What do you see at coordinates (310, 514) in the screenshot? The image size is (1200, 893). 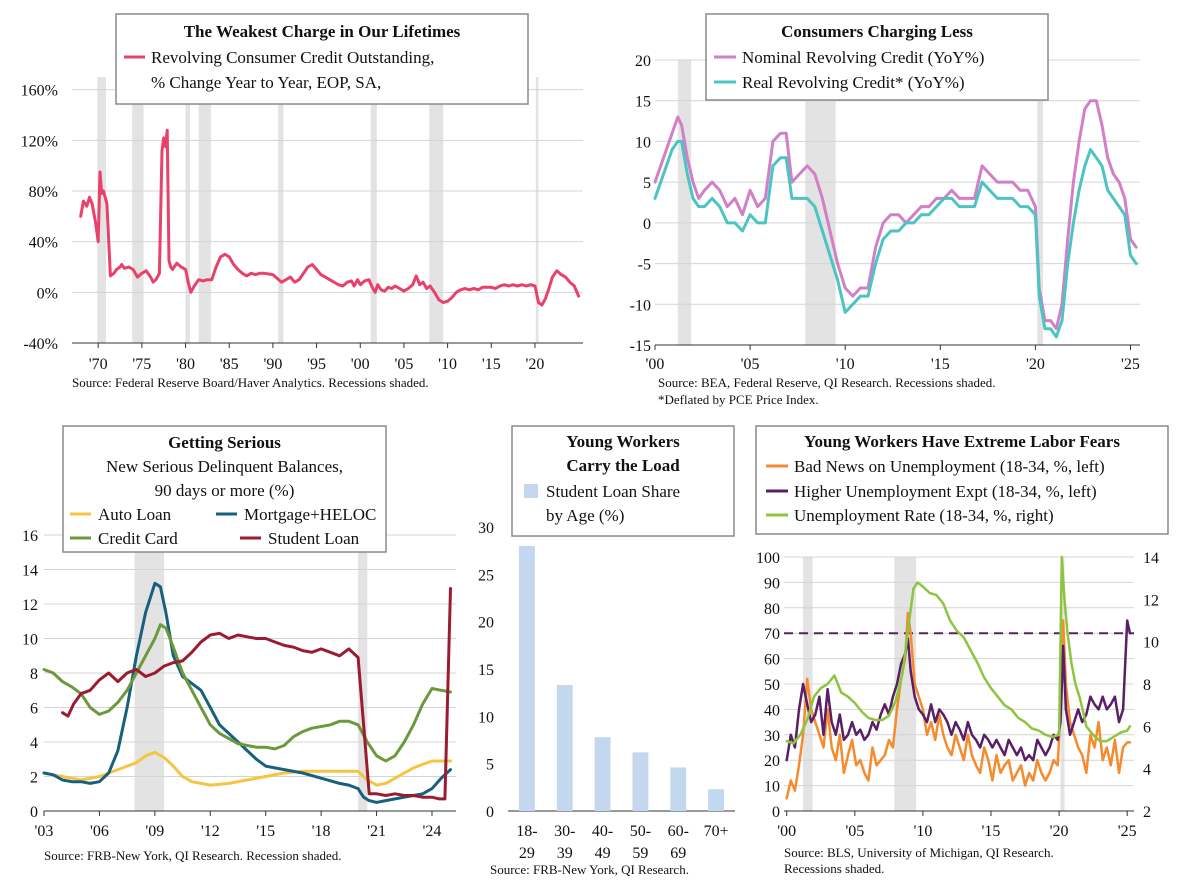 I see `legend-label: Mortgage+HELOC` at bounding box center [310, 514].